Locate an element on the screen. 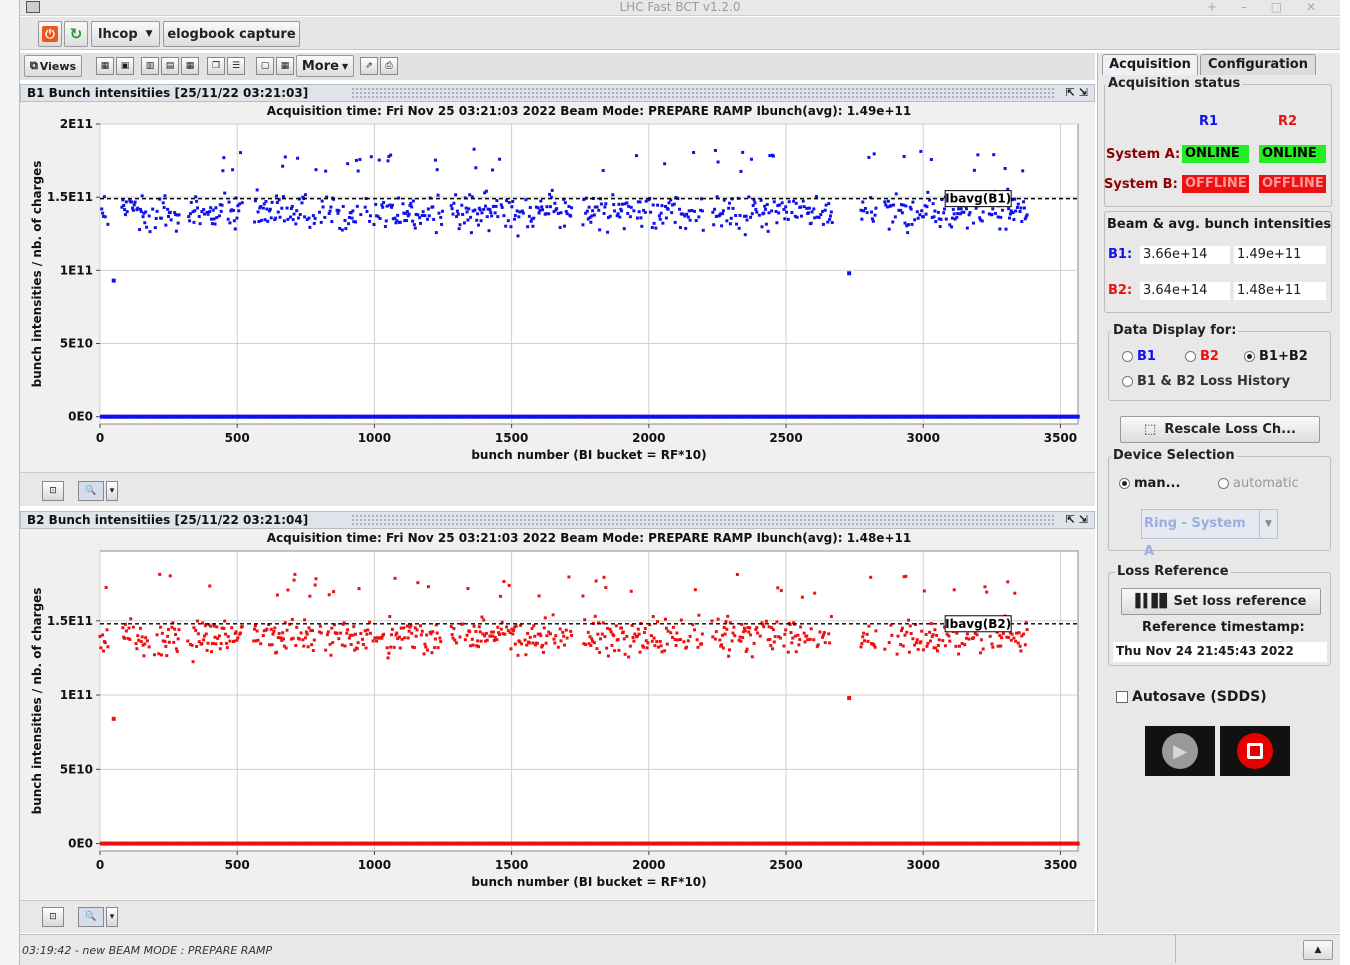  window-controls: + – □ ✕ is located at coordinates (1266, 7).